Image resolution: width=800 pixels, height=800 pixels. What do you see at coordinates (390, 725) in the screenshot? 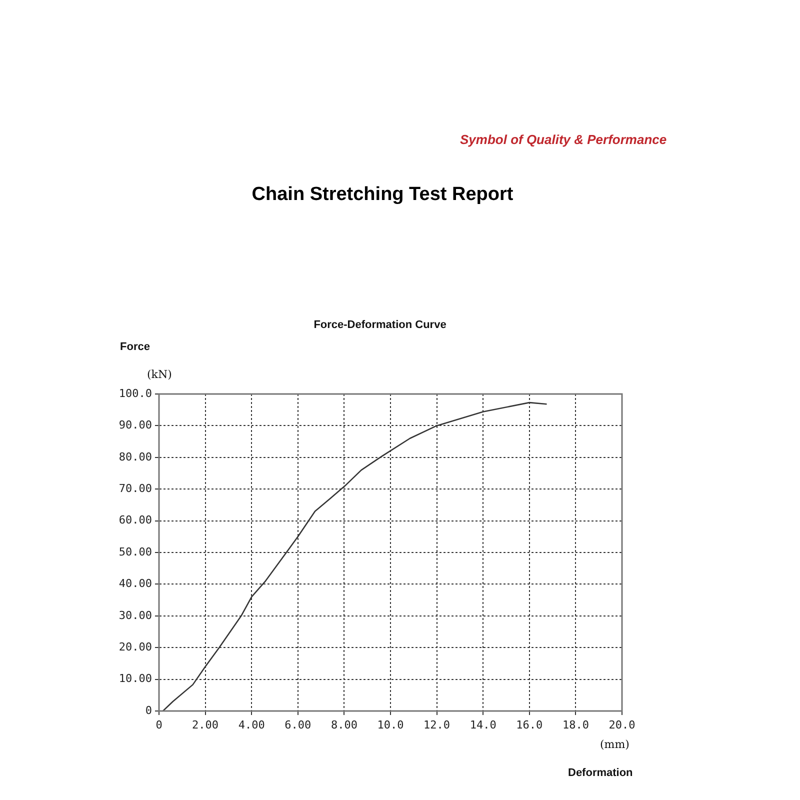
I see `x-tick-label: 10.0` at bounding box center [390, 725].